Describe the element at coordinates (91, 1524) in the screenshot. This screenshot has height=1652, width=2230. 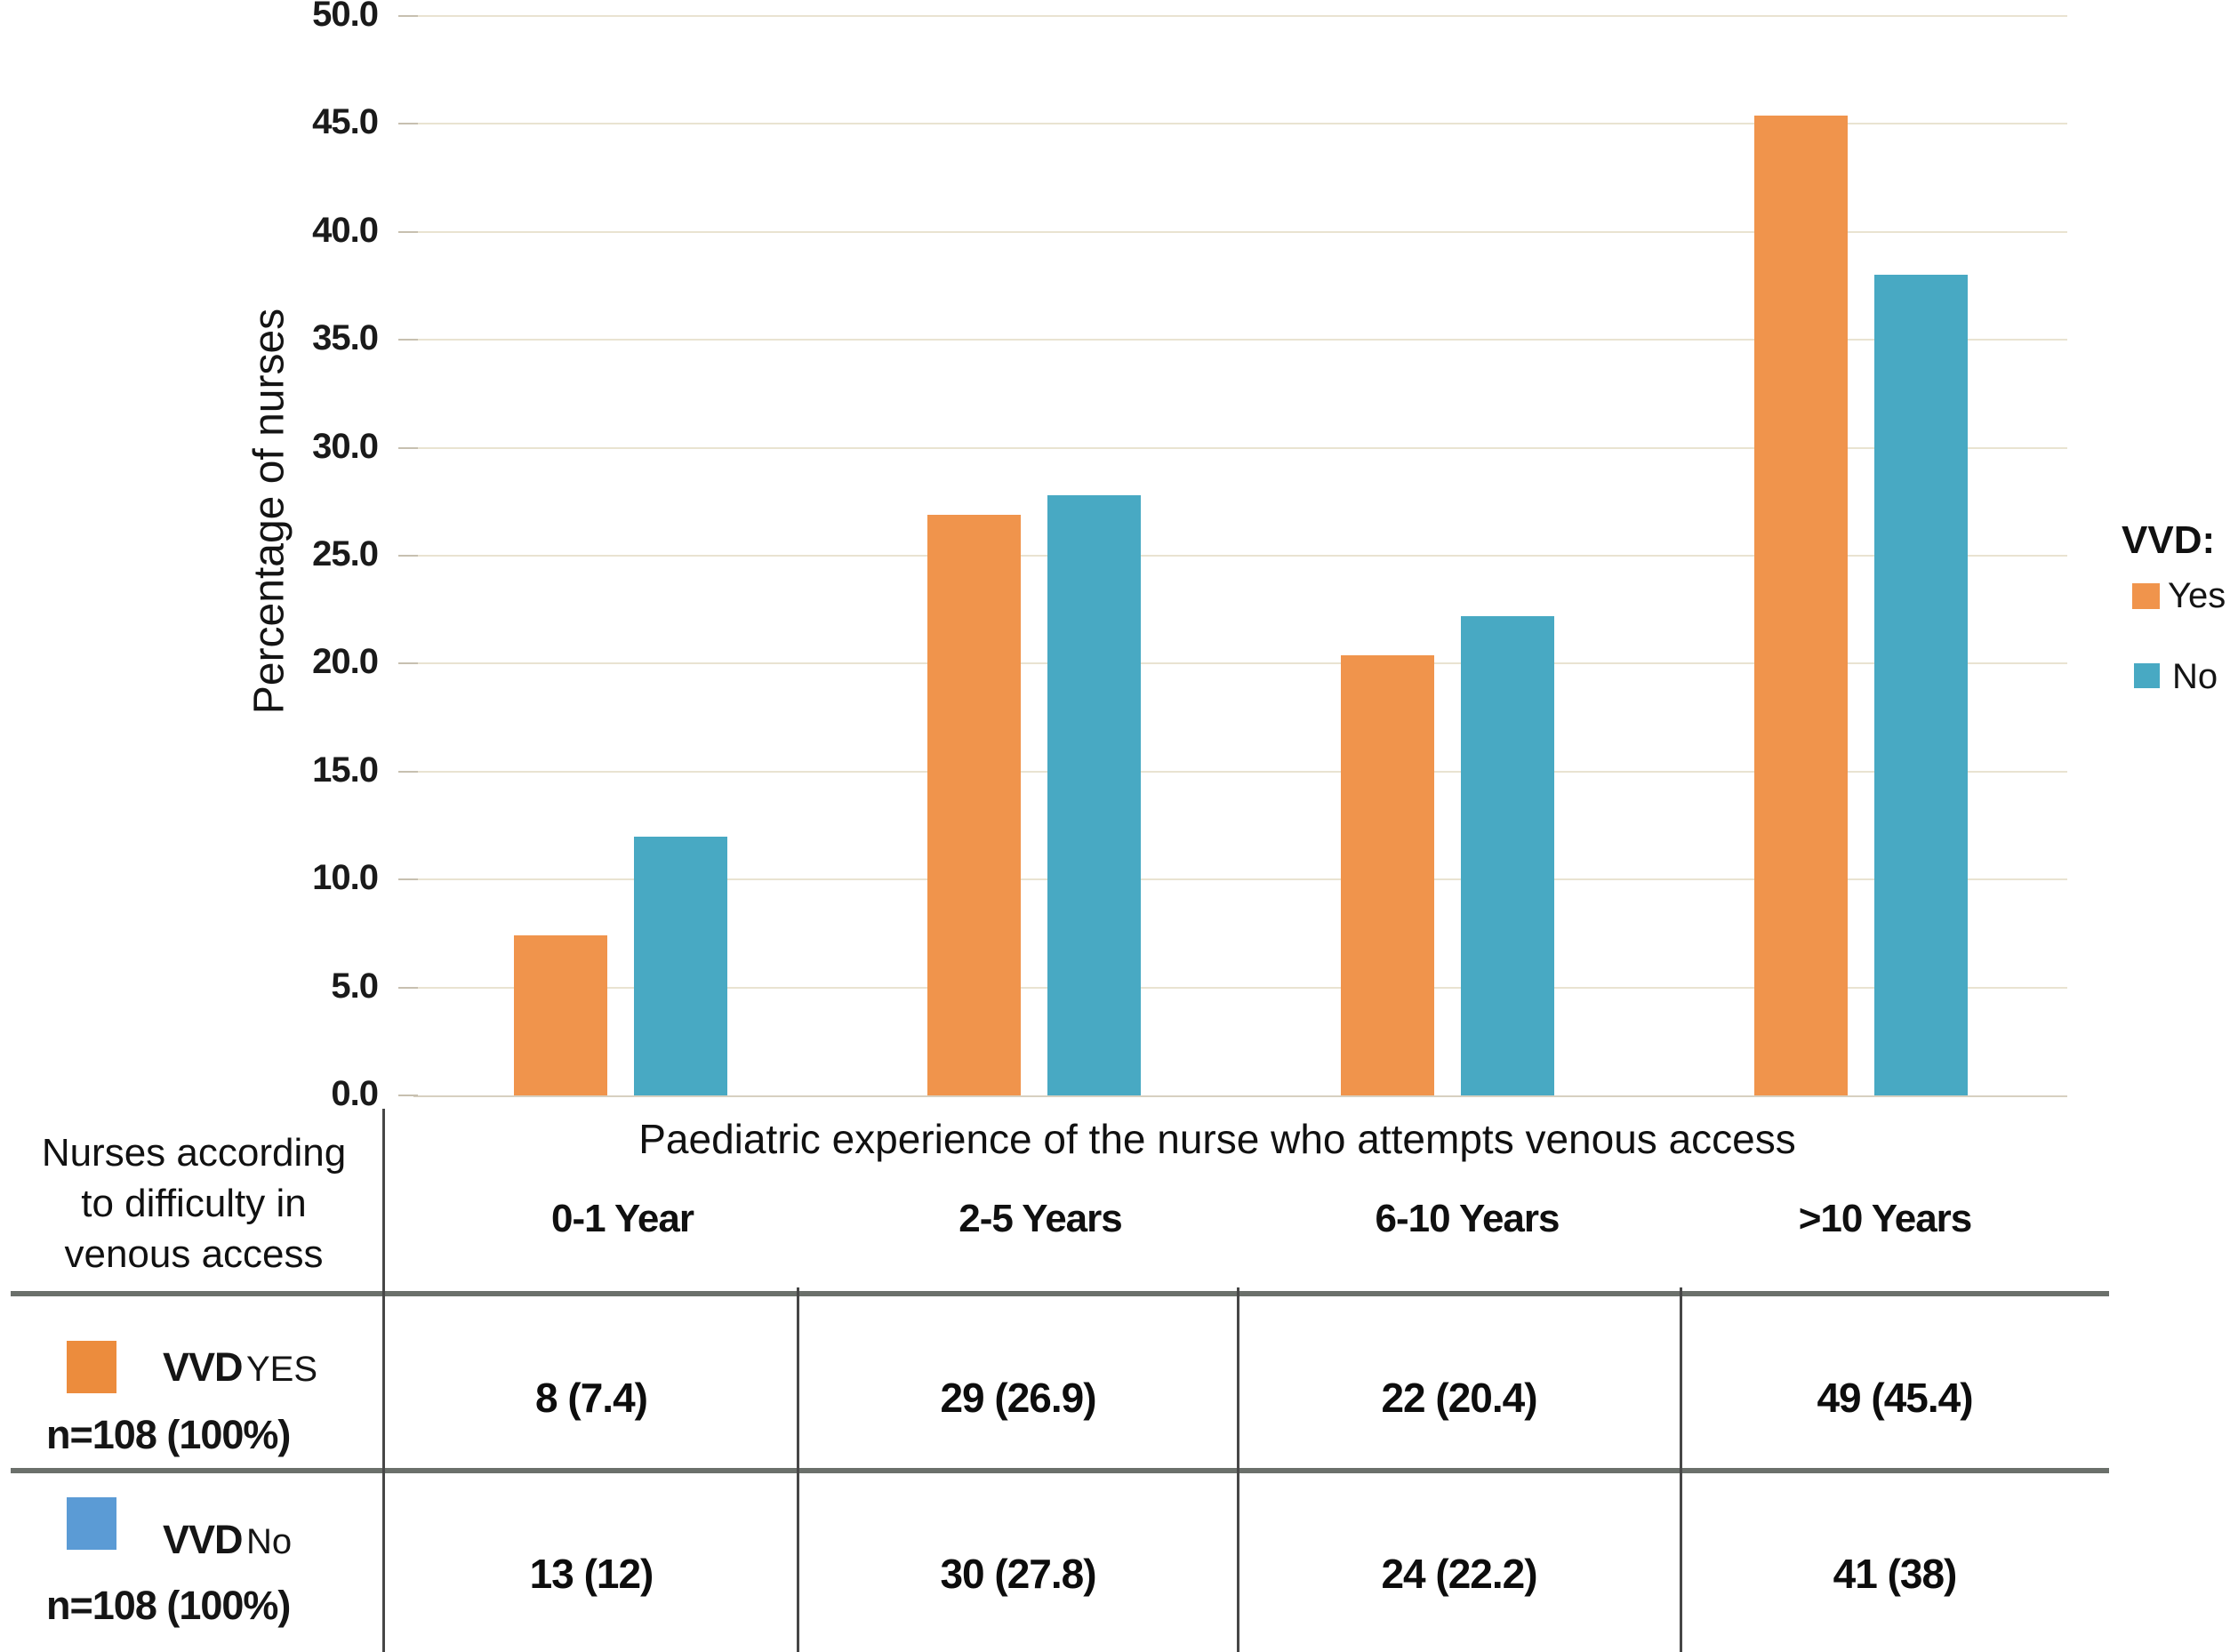
I see `row-swatch-no` at that location.